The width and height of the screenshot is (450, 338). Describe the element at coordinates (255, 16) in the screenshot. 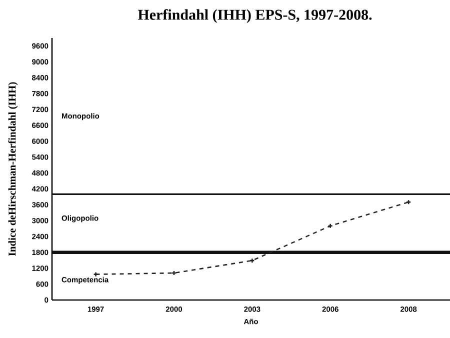

I see `chart-title: Herfindahl (IHH) EPS-S, 1997-2008.` at that location.